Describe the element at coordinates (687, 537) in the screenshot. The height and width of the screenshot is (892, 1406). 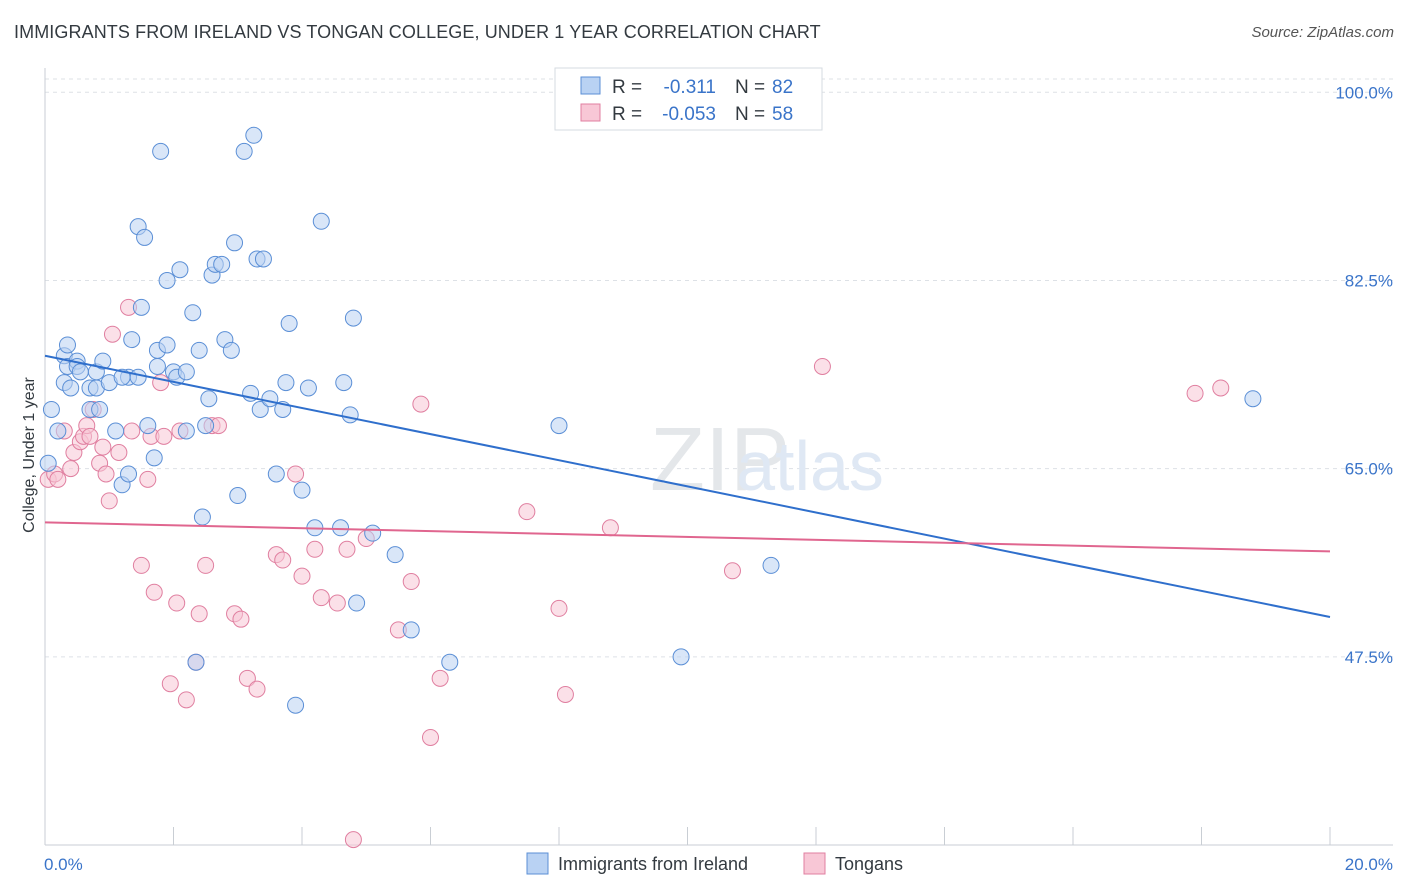
I see `tongan-trend-line` at that location.